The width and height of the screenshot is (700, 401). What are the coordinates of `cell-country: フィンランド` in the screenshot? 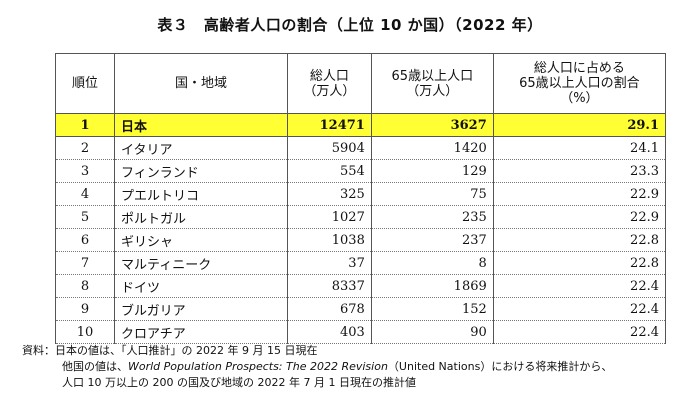 It's located at (201, 171).